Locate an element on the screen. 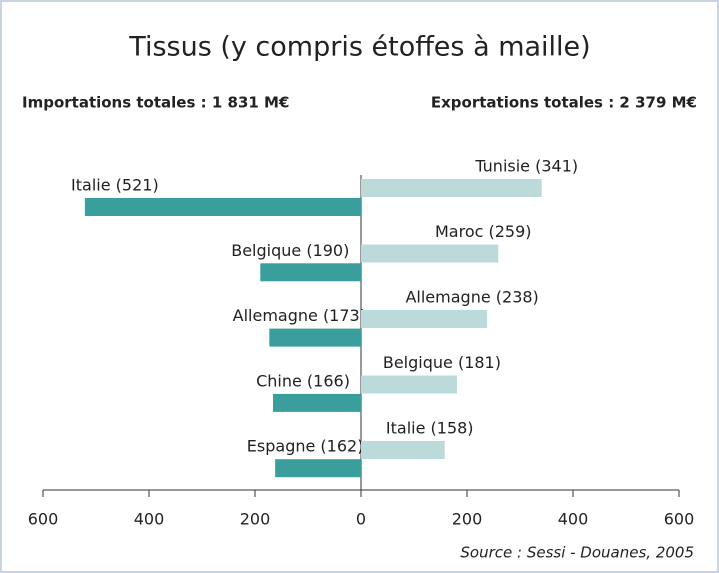 This screenshot has width=719, height=573. bar-label: Maroc (259) is located at coordinates (483, 231).